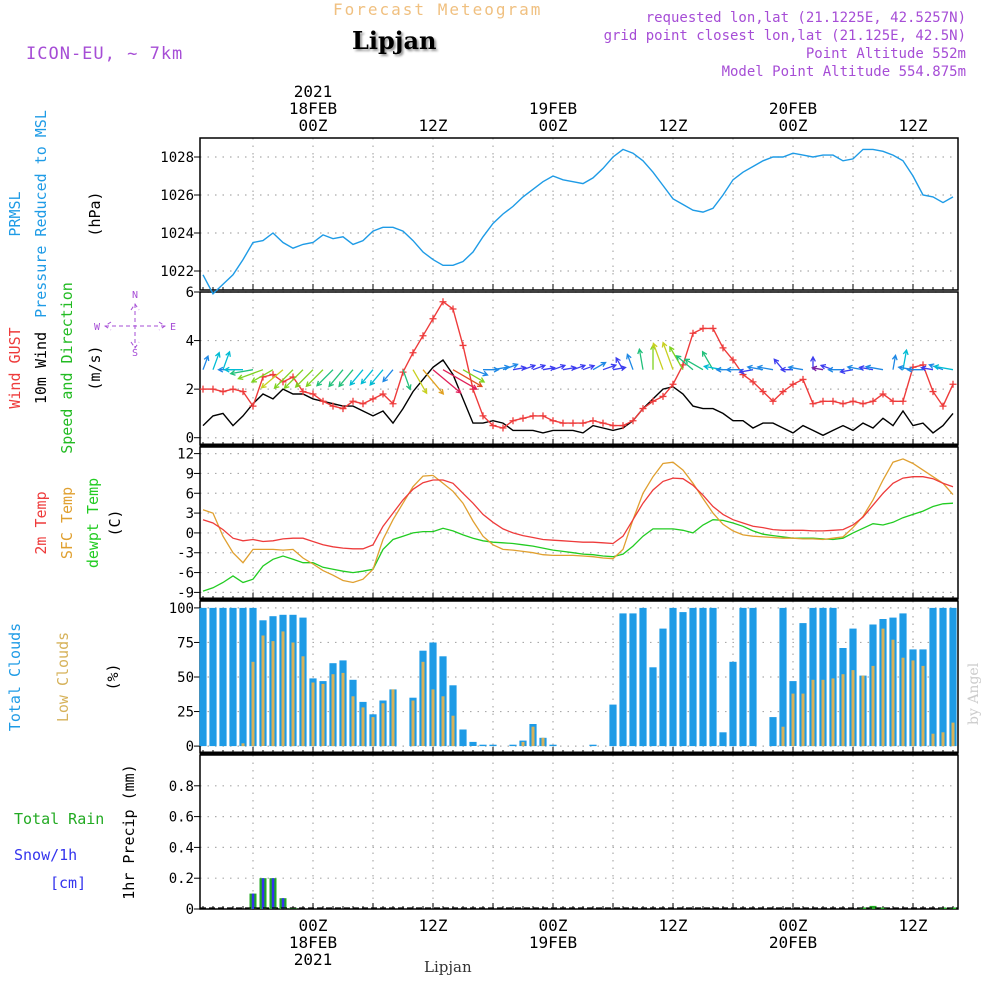  What do you see at coordinates (97, 327) in the screenshot?
I see `compass-west-label: W` at bounding box center [97, 327].